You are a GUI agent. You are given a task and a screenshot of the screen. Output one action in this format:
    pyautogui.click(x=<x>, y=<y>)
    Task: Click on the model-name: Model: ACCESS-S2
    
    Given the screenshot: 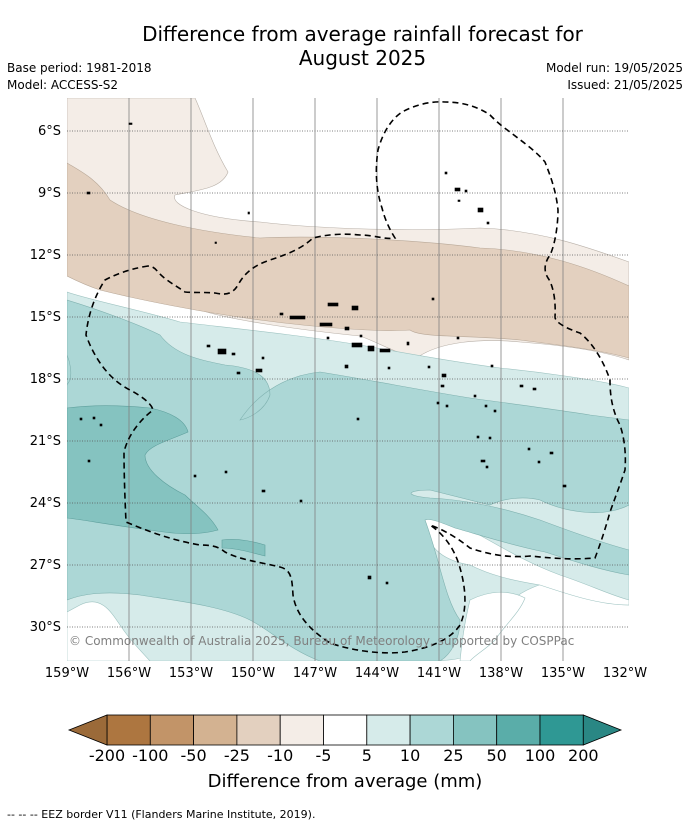 What is the action you would take?
    pyautogui.click(x=63, y=85)
    